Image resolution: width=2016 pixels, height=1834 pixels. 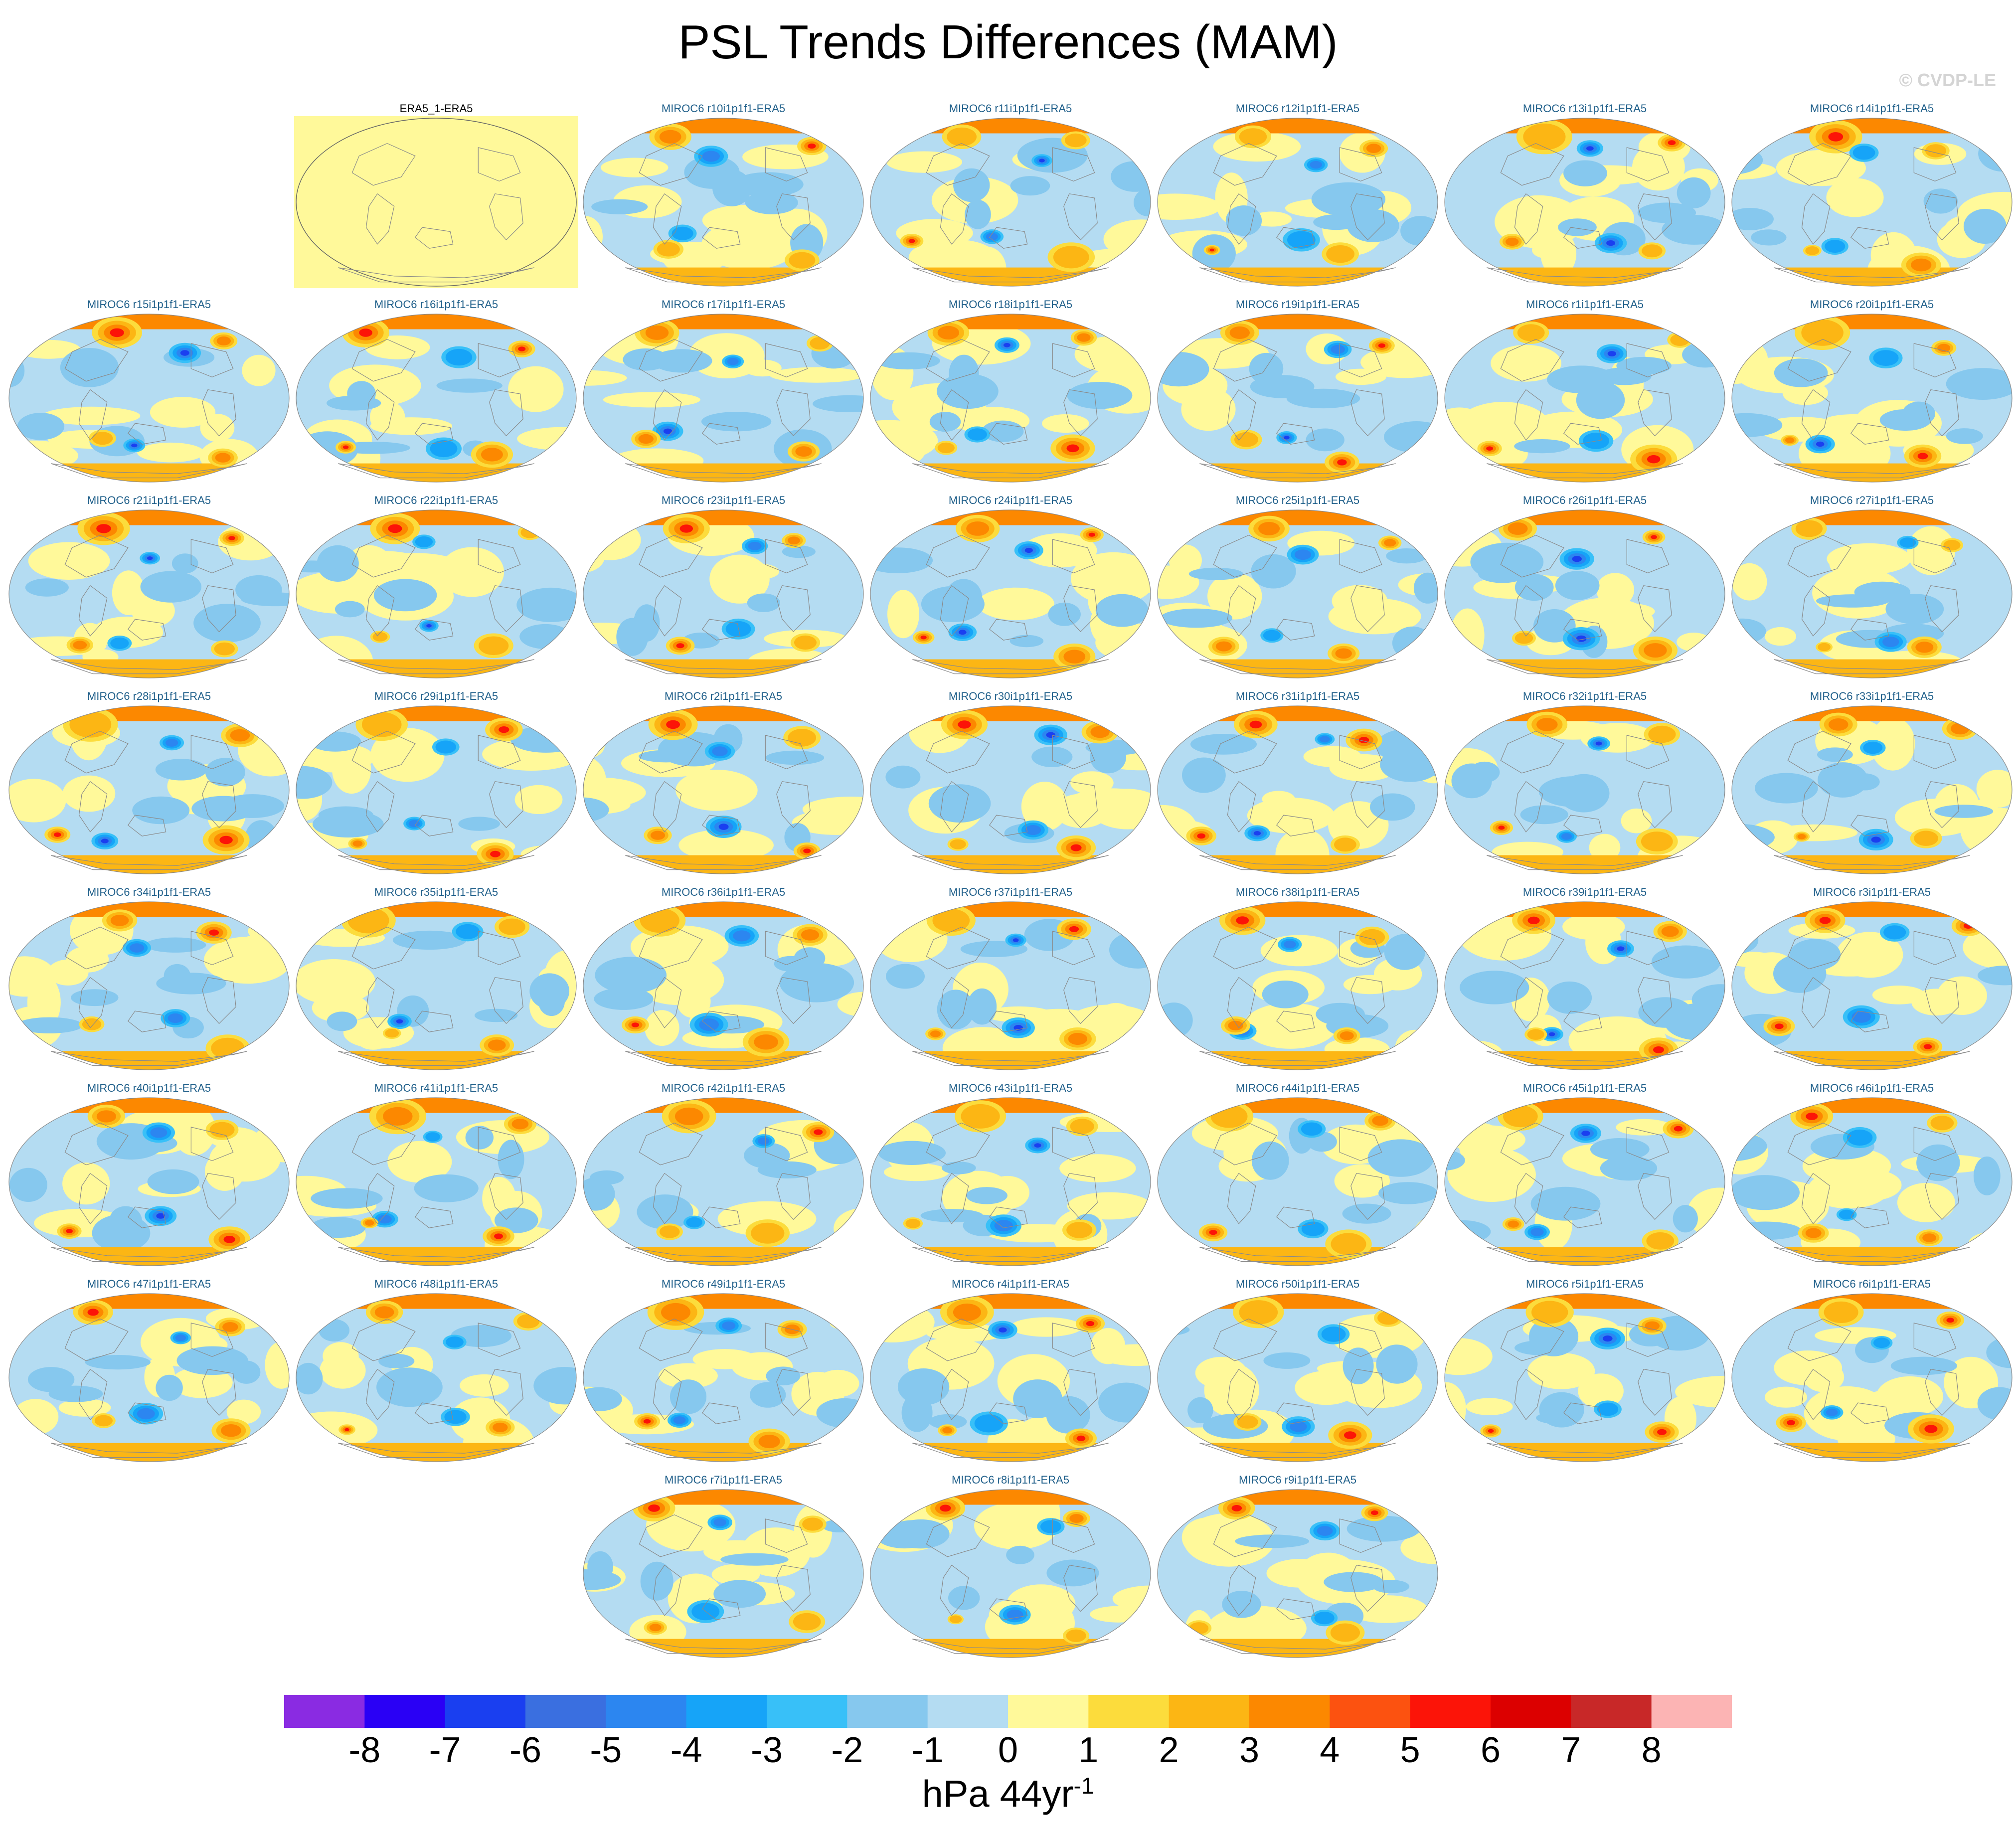 What do you see at coordinates (1010, 696) in the screenshot?
I see `panel-title: MIROC6 r30i1p1f1-ERA5` at bounding box center [1010, 696].